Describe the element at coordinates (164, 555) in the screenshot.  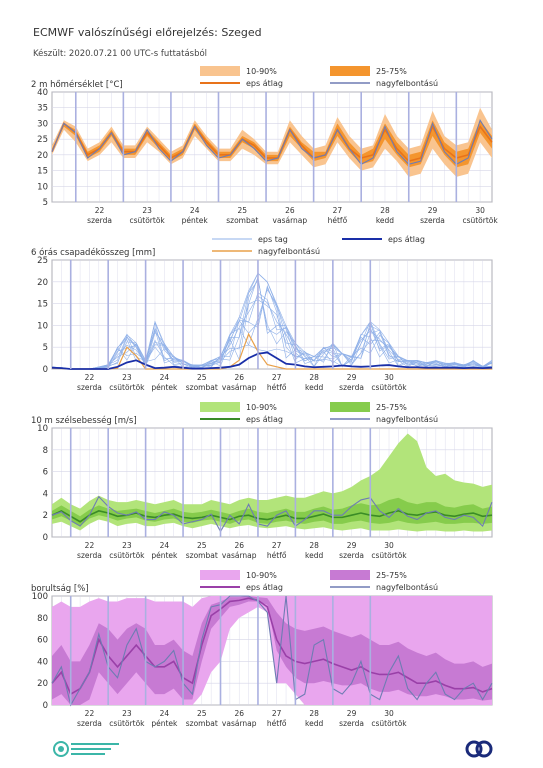
I see `wind-day-name: péntek` at that location.